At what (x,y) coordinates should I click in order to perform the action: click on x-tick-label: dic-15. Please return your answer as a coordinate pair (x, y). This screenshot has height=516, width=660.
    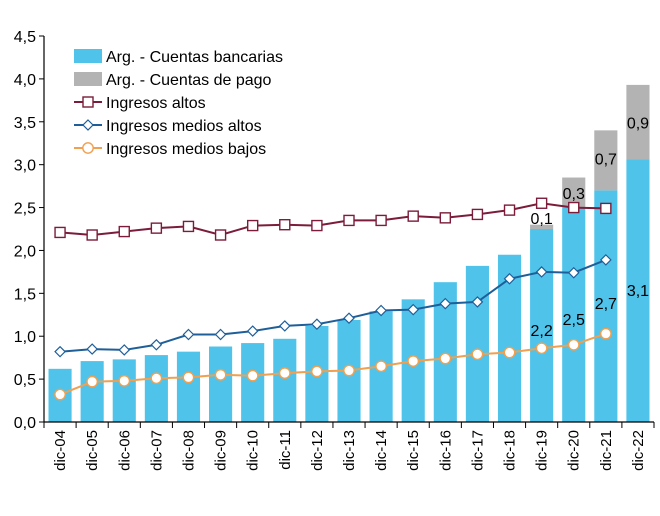
    Looking at the image, I should click on (413, 450).